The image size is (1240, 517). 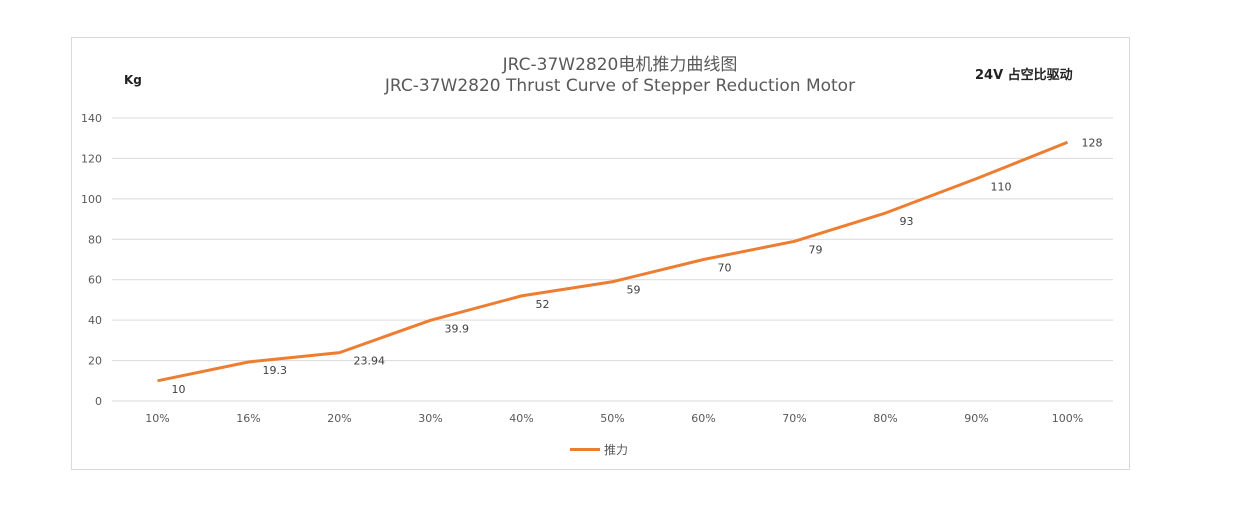 I want to click on y-tick-label: 0, so click(x=98, y=401).